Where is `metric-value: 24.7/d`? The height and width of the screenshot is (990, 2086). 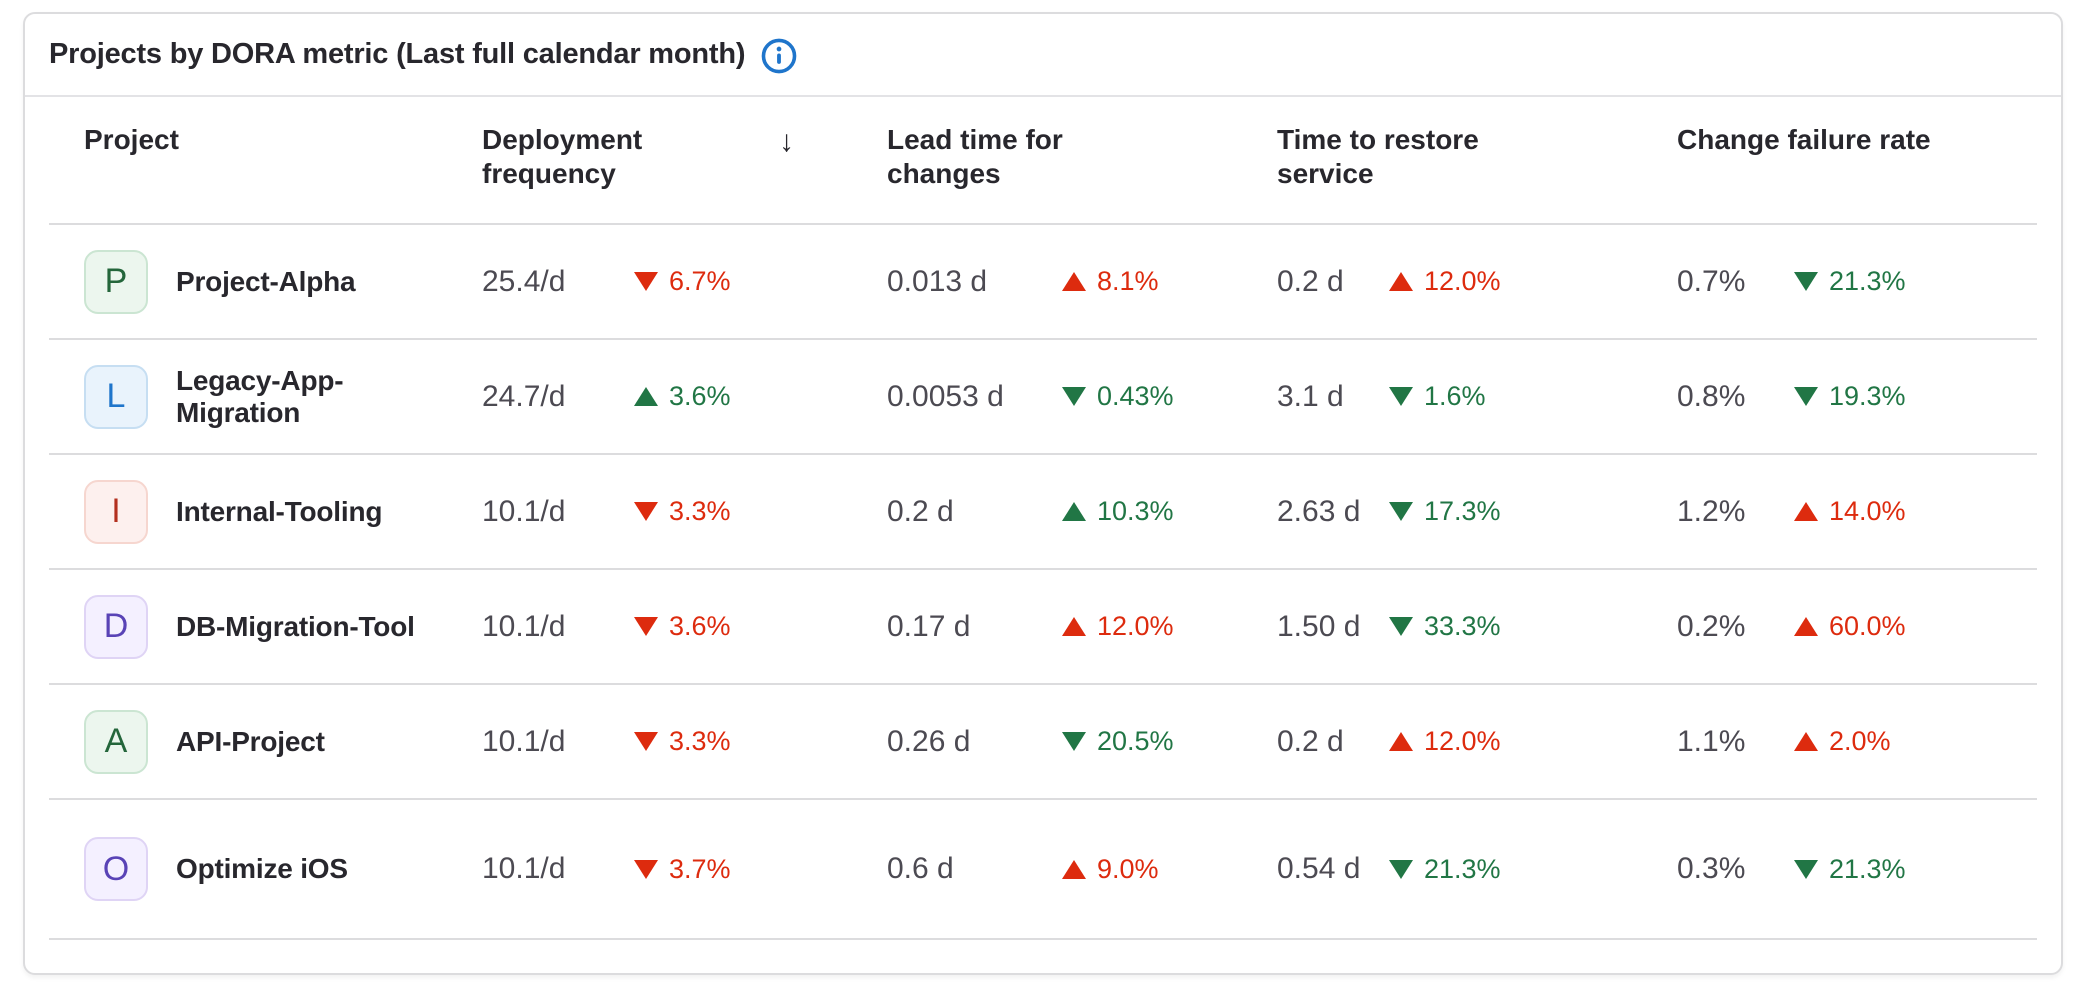 metric-value: 24.7/d is located at coordinates (524, 396).